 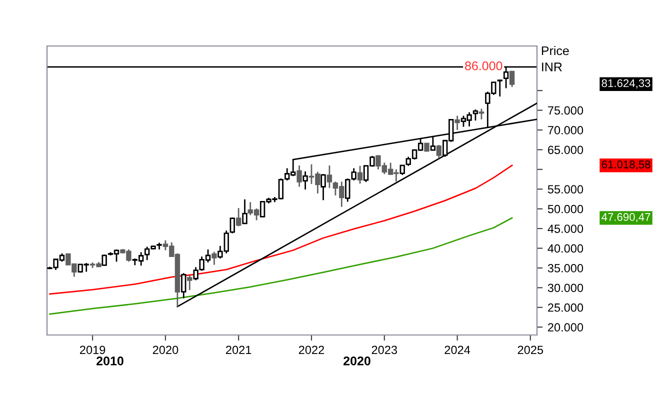 What do you see at coordinates (566, 307) in the screenshot?
I see `y-tick-label: 25.000` at bounding box center [566, 307].